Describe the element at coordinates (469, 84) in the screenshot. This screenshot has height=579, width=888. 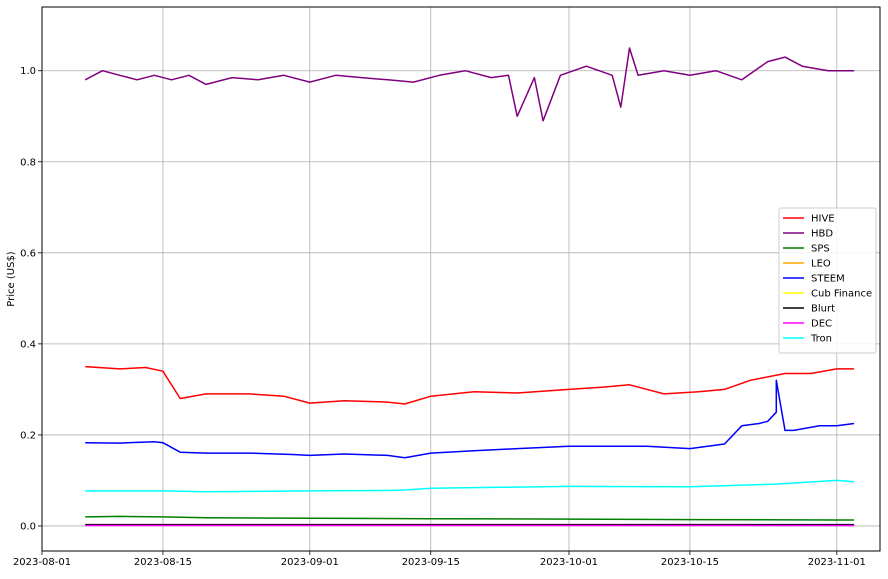
I see `series-line-hbd` at that location.